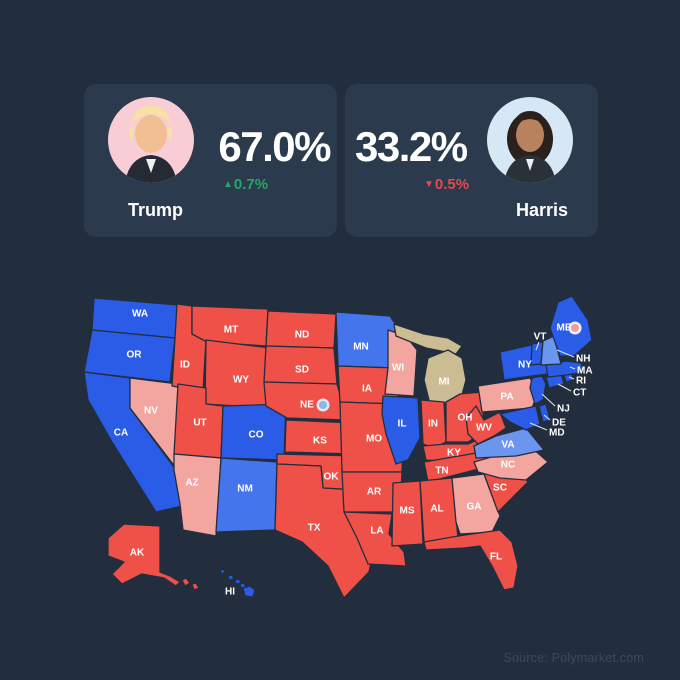  I want to click on state-label-nv: NV, so click(151, 411).